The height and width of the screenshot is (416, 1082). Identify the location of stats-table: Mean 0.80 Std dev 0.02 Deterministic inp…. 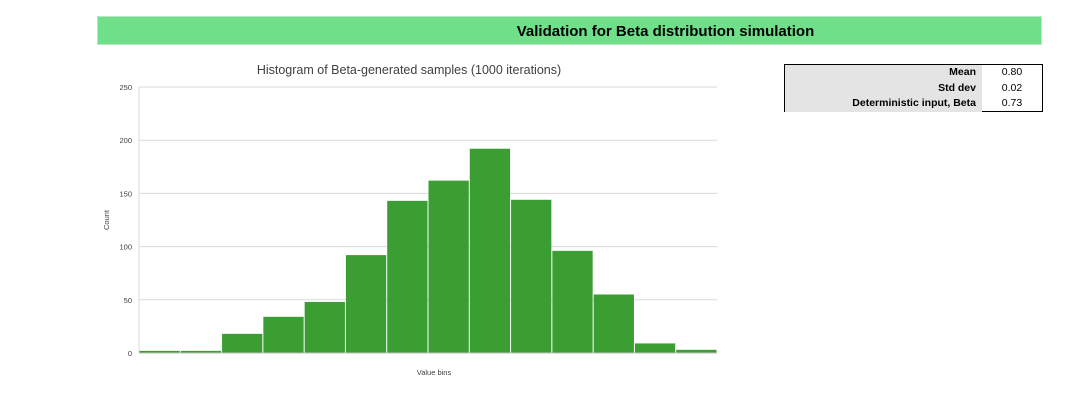
(913, 88).